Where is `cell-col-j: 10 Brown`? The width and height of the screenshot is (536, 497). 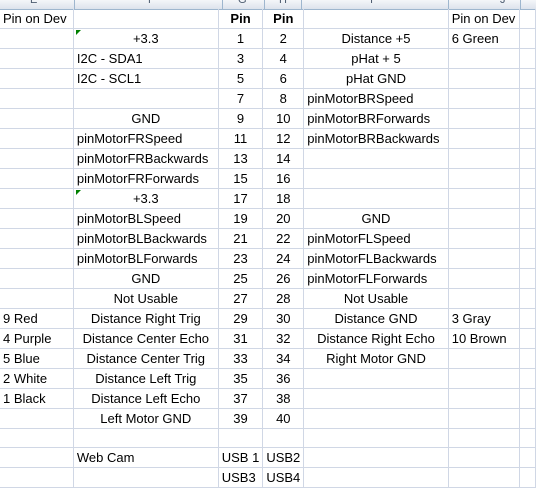 cell-col-j: 10 Brown is located at coordinates (484, 338).